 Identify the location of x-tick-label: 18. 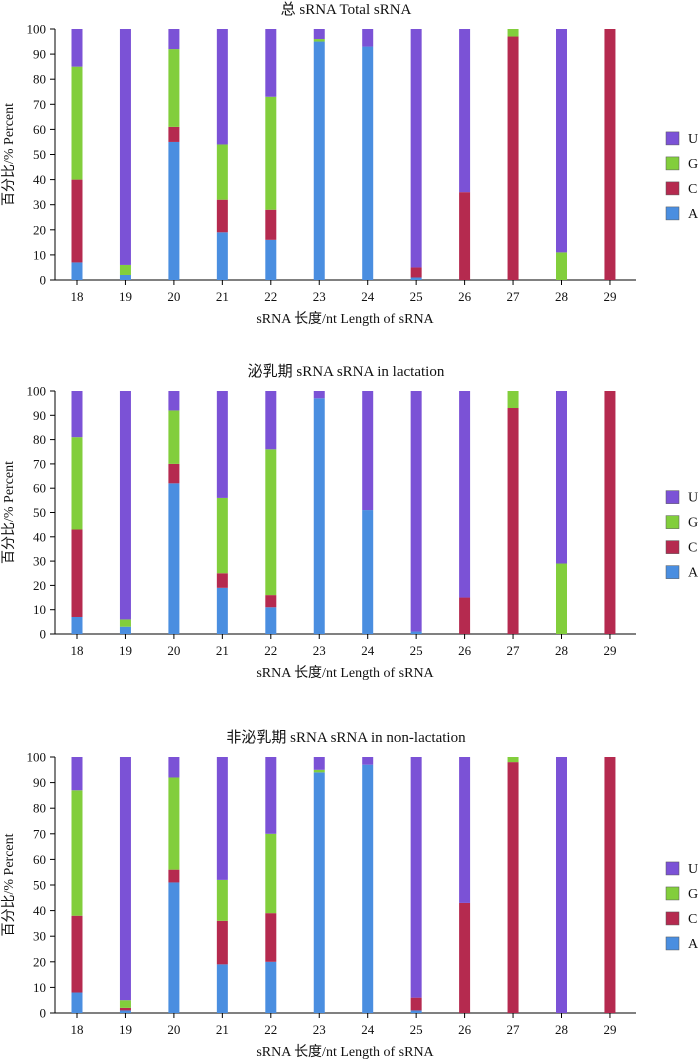
(77, 1029).